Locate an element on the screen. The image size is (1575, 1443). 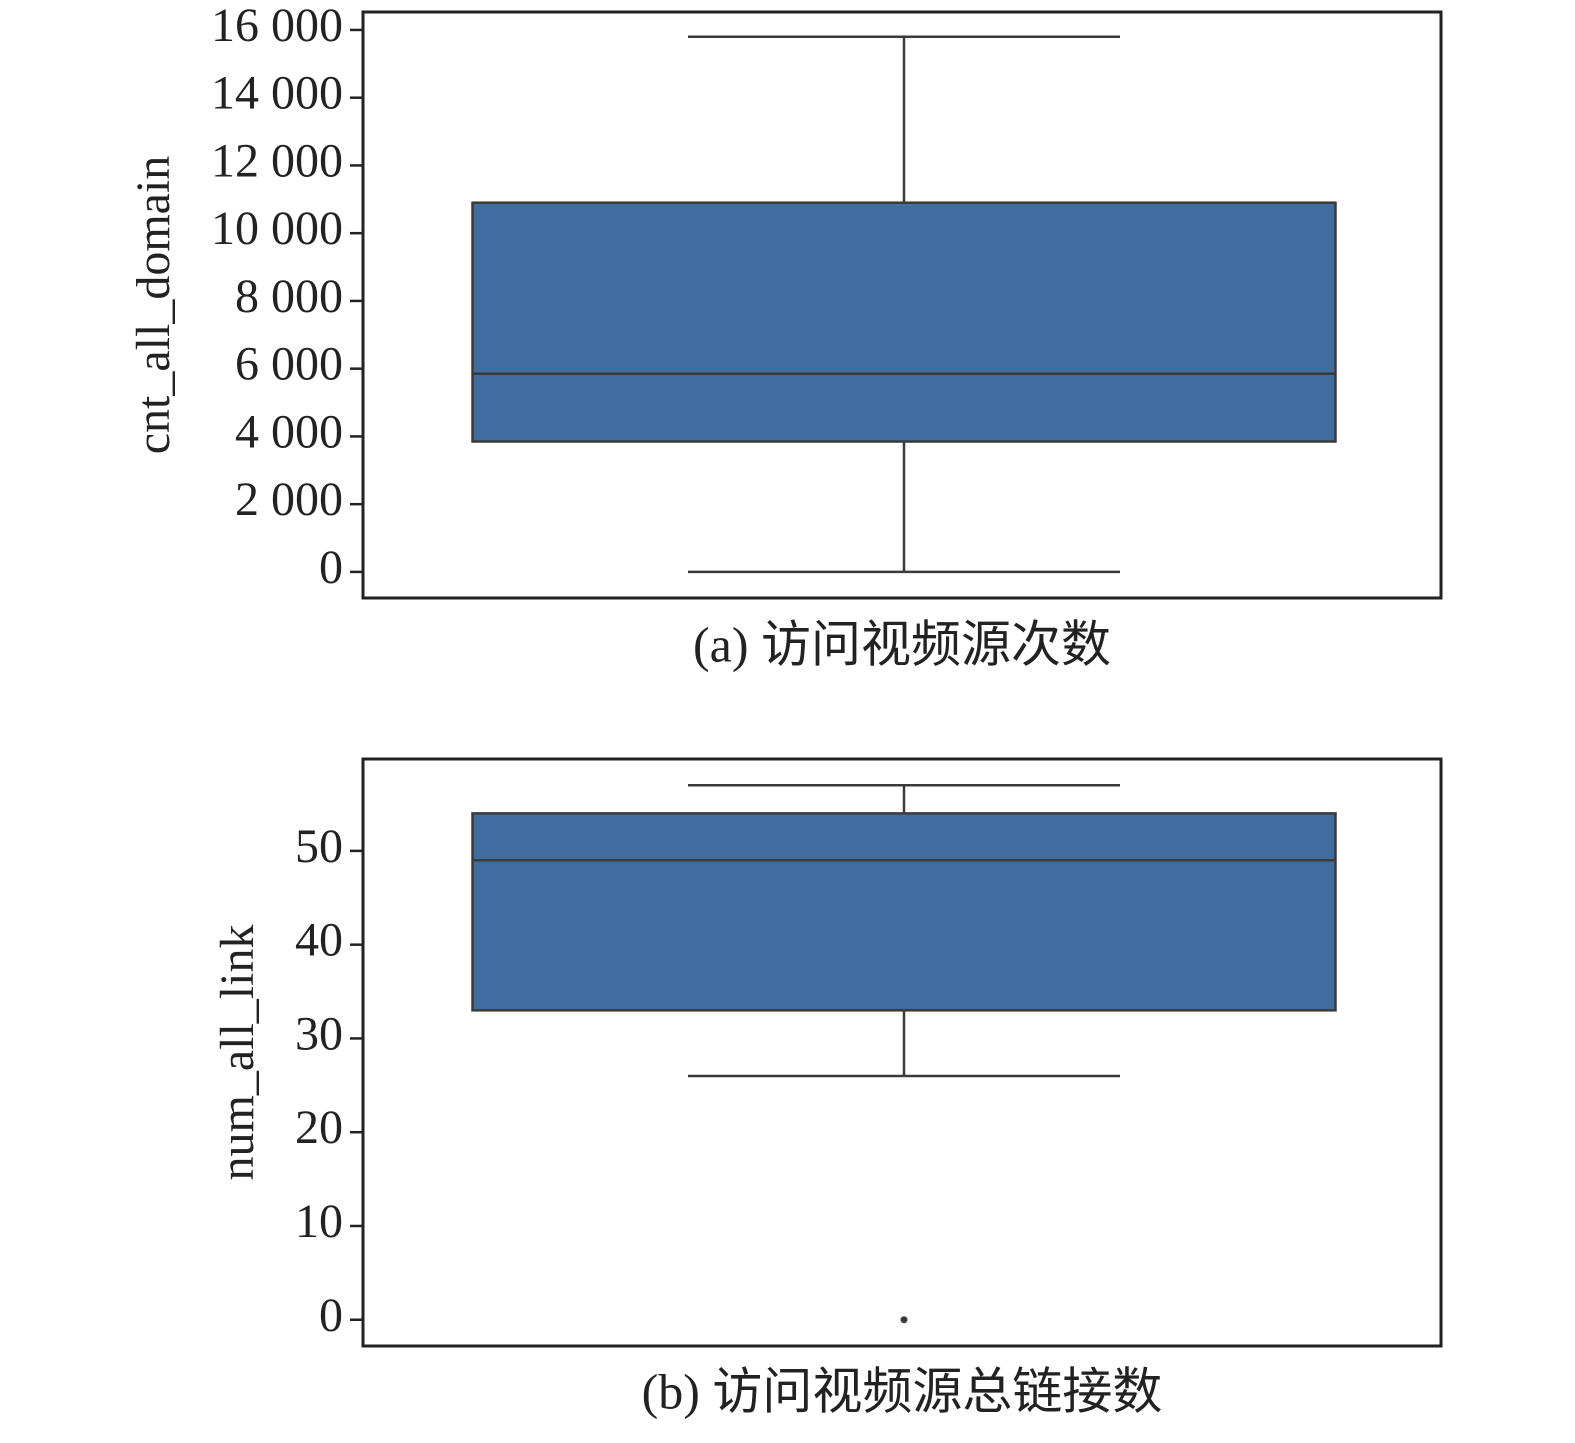
y-tick-label: 10 000 is located at coordinates (277, 228).